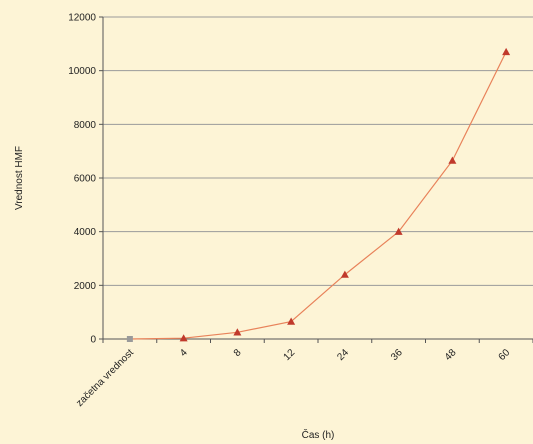  Describe the element at coordinates (238, 353) in the screenshot. I see `x-tick-label: 8` at that location.